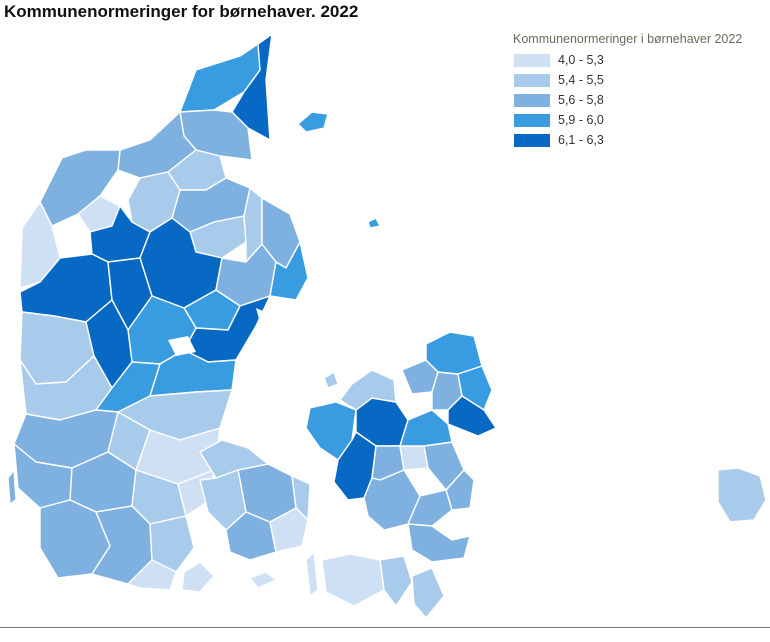 The image size is (770, 642). What do you see at coordinates (172, 544) in the screenshot?
I see `region-haderslev` at bounding box center [172, 544].